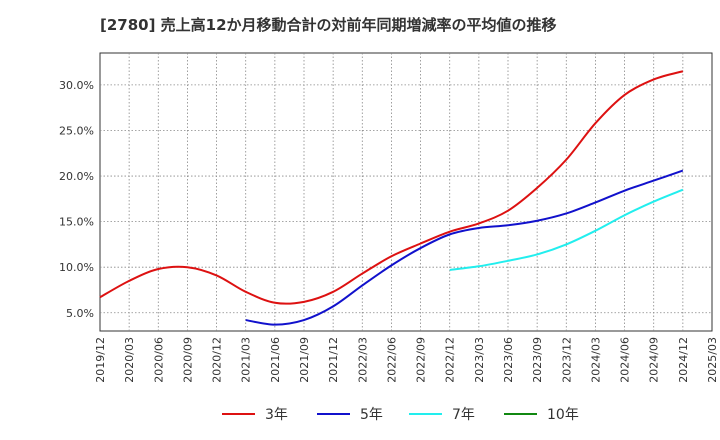 This screenshot has width=720, height=440. I want to click on x-tick-label: 2020/06, so click(158, 360).